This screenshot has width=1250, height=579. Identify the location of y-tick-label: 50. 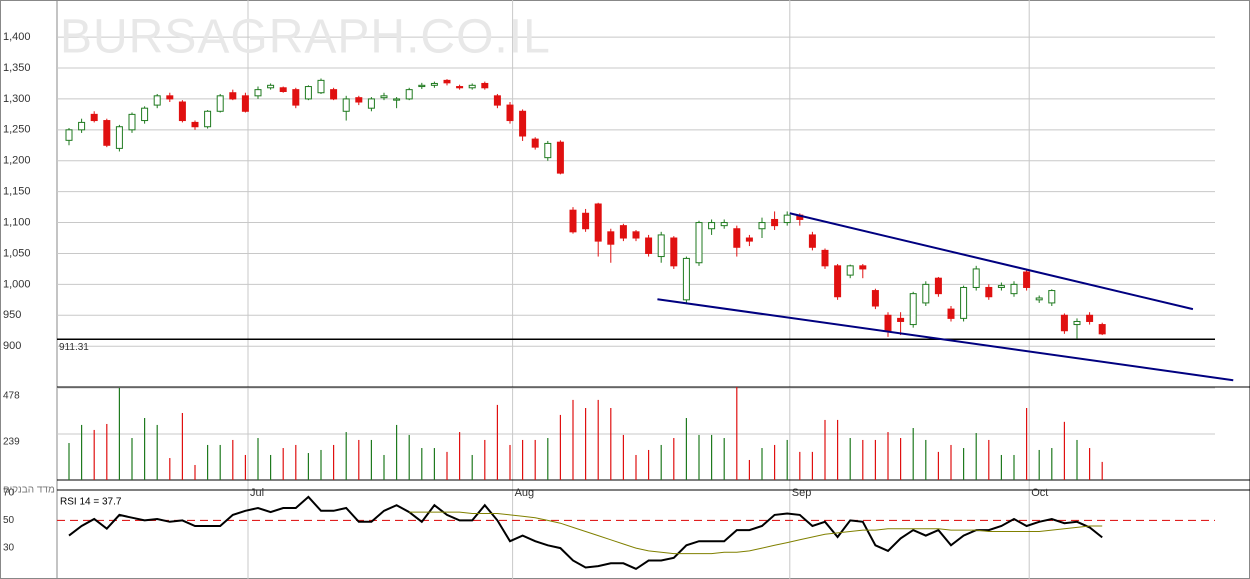
(9, 520).